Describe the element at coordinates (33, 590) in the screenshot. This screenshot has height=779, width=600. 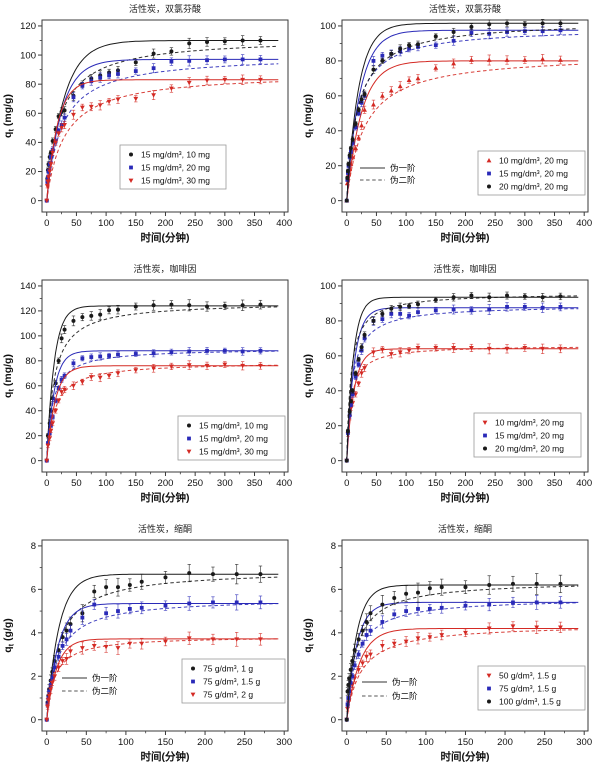
I see `y-tick-label: 6` at that location.